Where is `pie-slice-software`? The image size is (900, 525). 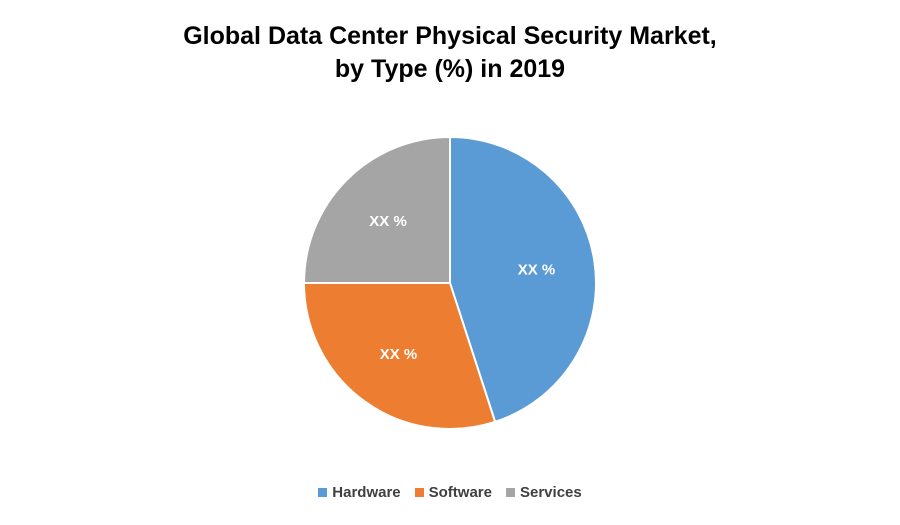 pie-slice-software is located at coordinates (399, 356).